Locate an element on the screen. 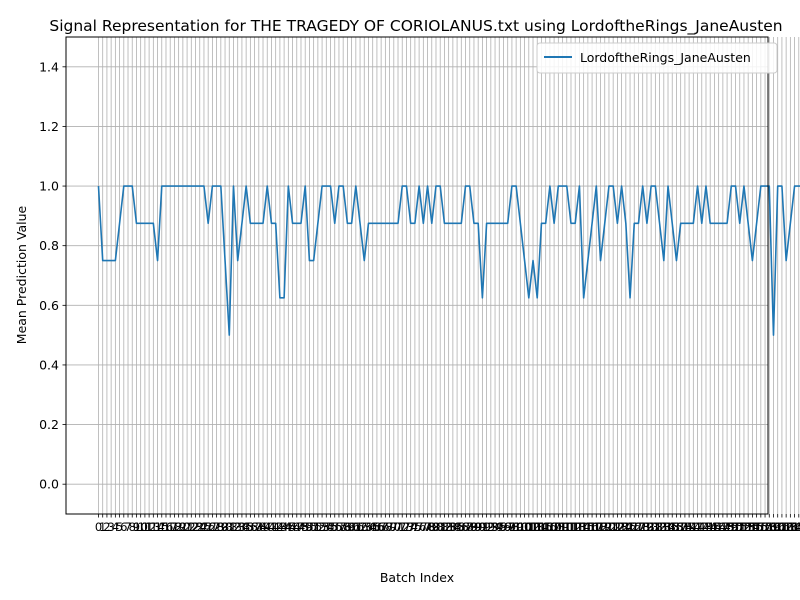 Image resolution: width=800 pixels, height=600 pixels. x-tick-label: 20 is located at coordinates (183, 527).